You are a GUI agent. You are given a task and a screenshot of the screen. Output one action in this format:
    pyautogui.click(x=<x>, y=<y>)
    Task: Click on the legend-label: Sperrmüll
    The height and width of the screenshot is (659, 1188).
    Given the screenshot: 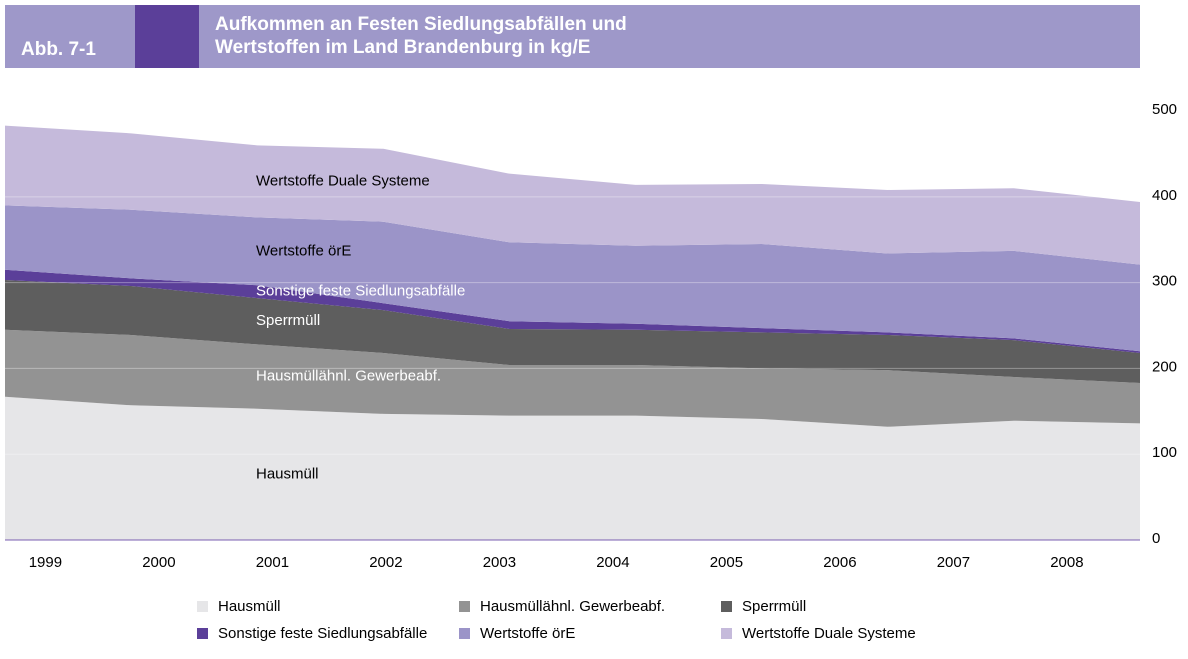 What is the action you would take?
    pyautogui.click(x=774, y=606)
    